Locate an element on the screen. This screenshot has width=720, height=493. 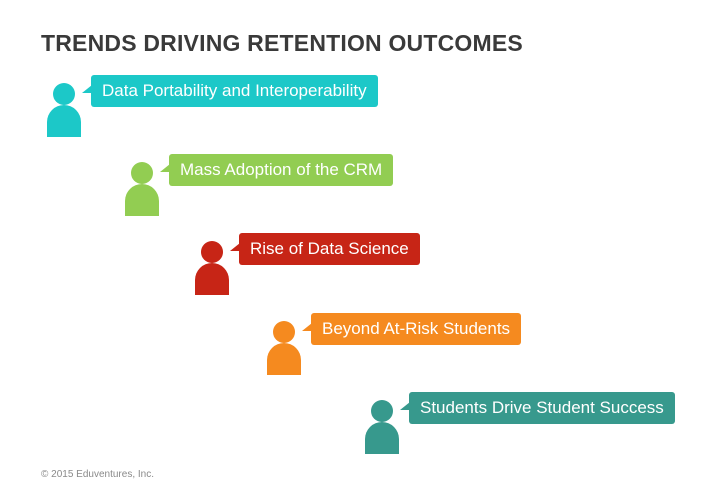
speech-bubble: Rise of Data Science is located at coordinates (325, 249).